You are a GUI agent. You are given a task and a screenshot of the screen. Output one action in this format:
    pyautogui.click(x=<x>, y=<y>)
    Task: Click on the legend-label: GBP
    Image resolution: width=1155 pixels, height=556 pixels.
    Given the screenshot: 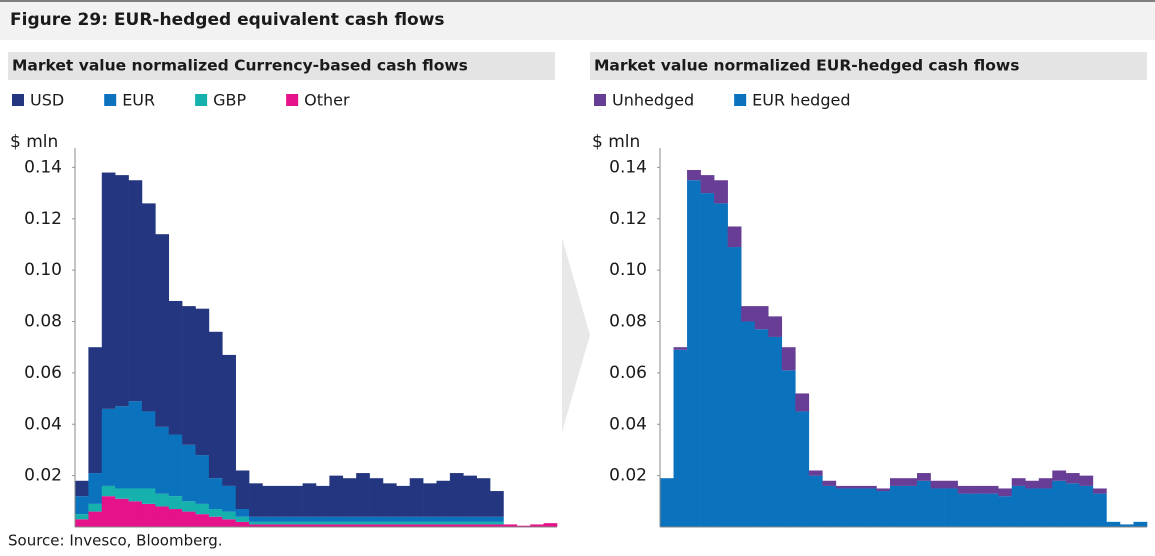 What is the action you would take?
    pyautogui.click(x=229, y=100)
    